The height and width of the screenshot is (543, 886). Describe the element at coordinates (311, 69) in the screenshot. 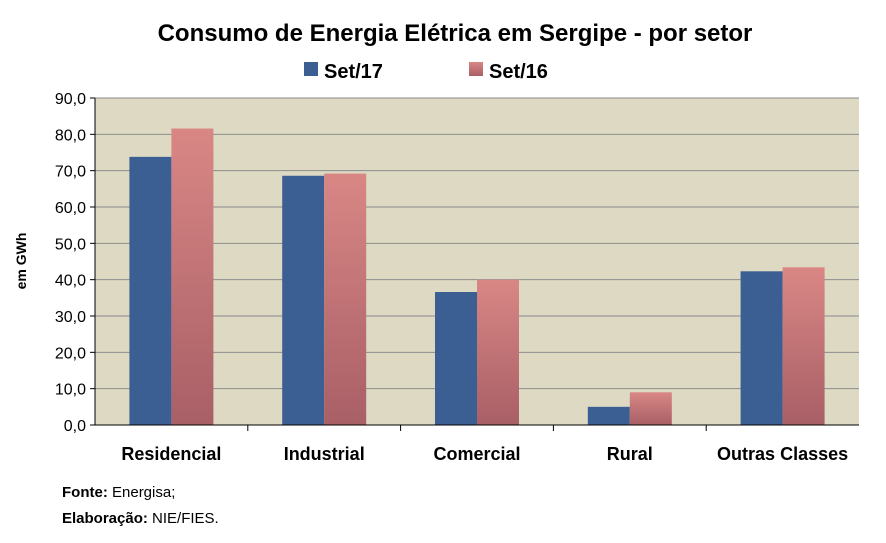

I see `legend-swatch-set17` at that location.